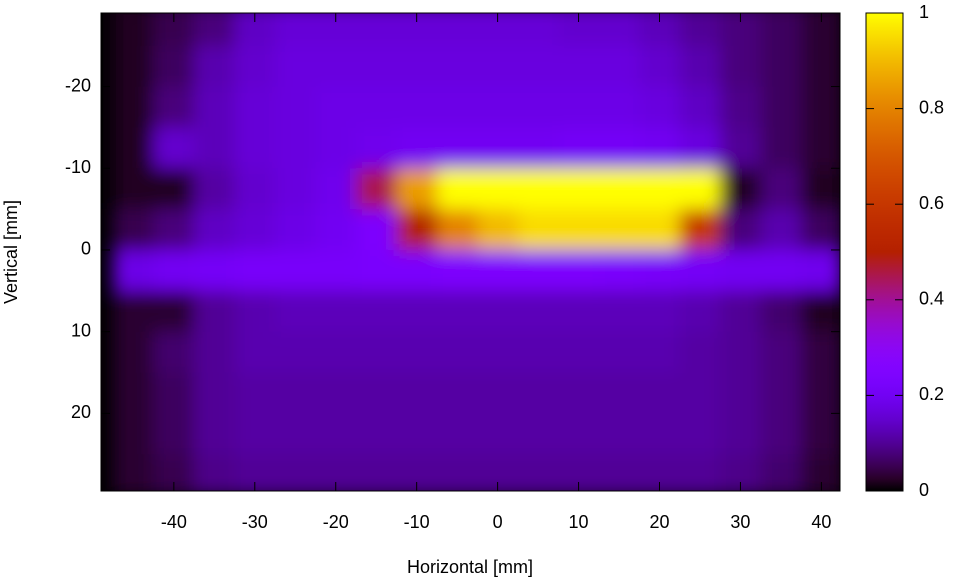 The image size is (953, 581). What do you see at coordinates (174, 522) in the screenshot?
I see `x-tick-label: -40` at bounding box center [174, 522].